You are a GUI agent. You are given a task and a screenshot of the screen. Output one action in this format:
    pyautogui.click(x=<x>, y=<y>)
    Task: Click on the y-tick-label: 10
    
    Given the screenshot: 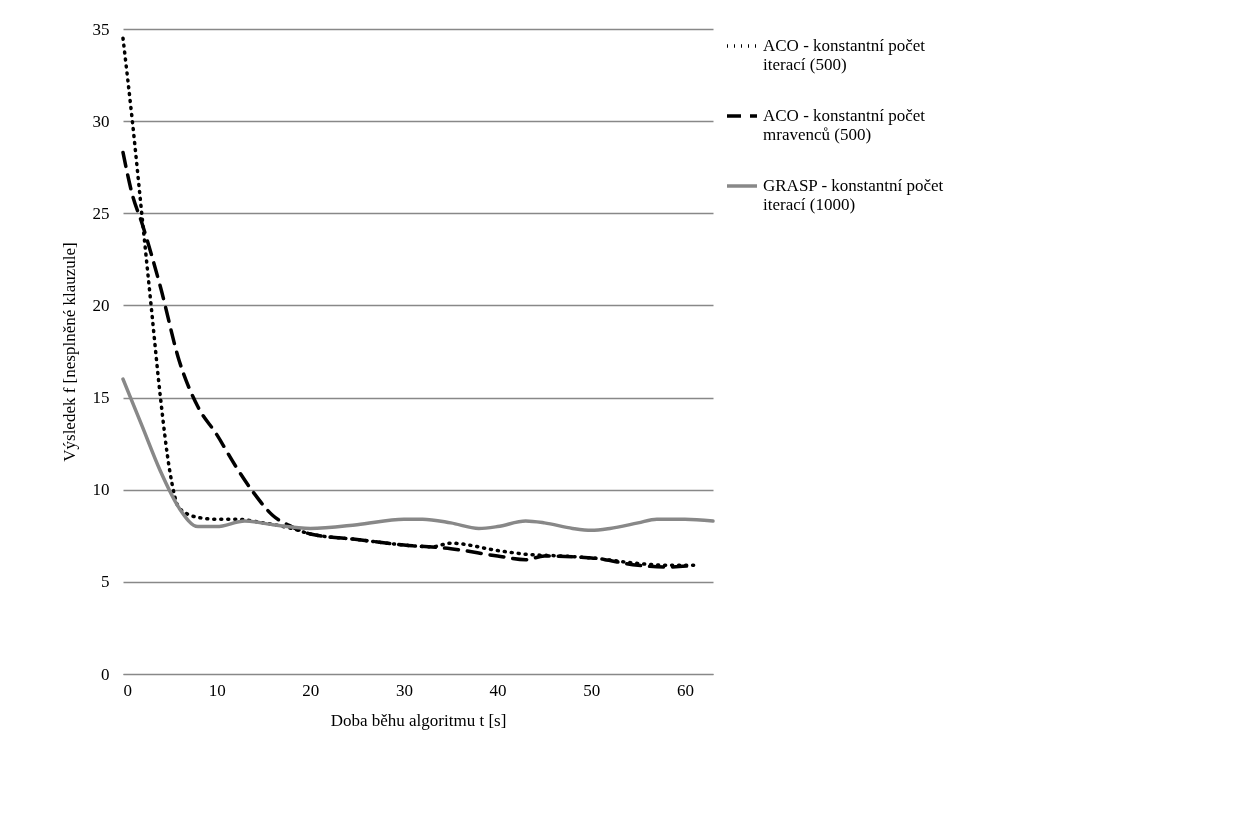 What is the action you would take?
    pyautogui.click(x=101, y=490)
    